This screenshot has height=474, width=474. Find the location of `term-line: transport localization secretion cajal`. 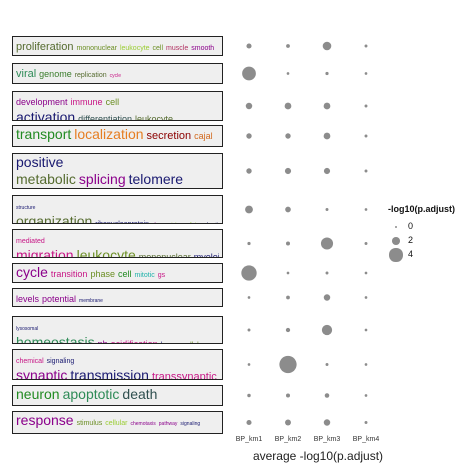

term-line: transport localization secretion cajal is located at coordinates (117, 135).